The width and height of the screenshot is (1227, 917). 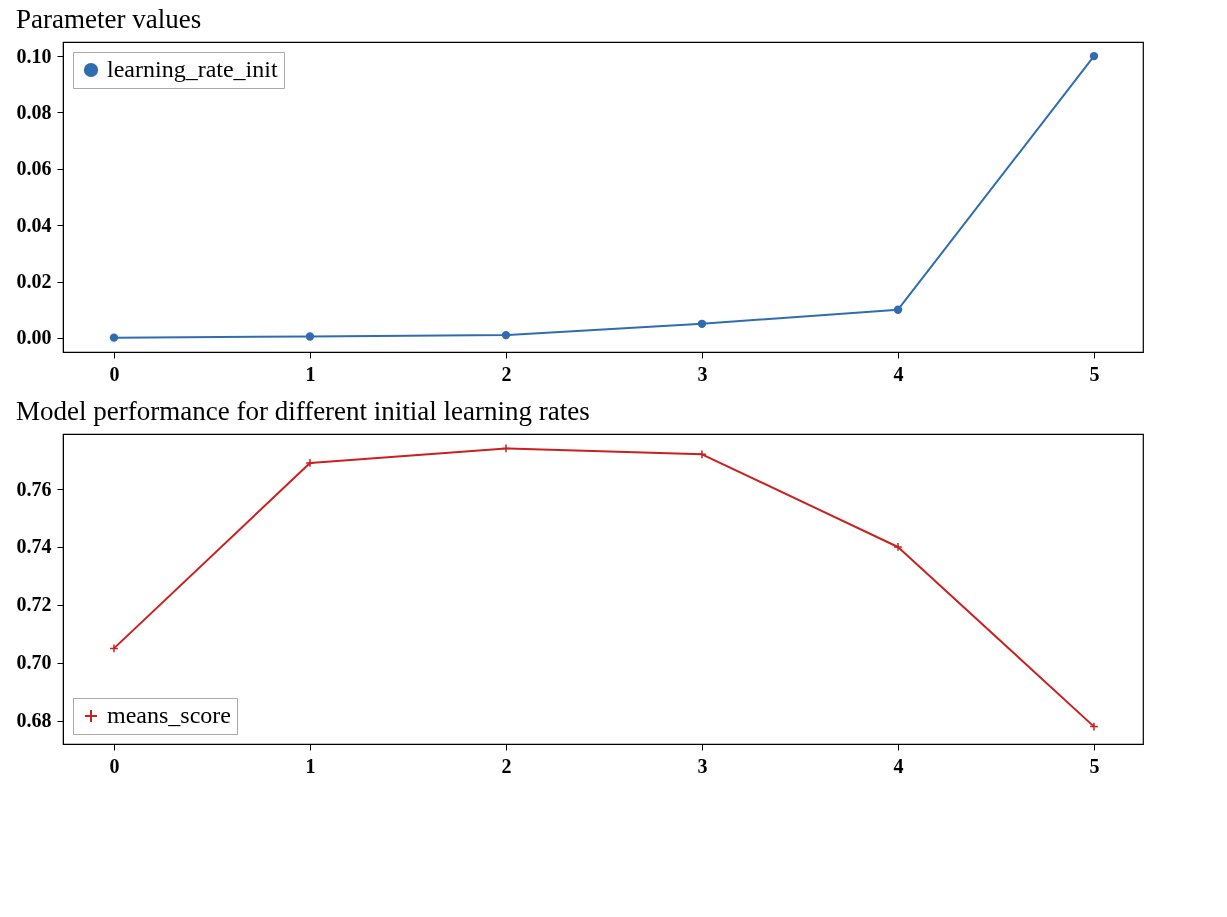 What do you see at coordinates (34, 488) in the screenshot?
I see `y-tick-label: 0.76` at bounding box center [34, 488].